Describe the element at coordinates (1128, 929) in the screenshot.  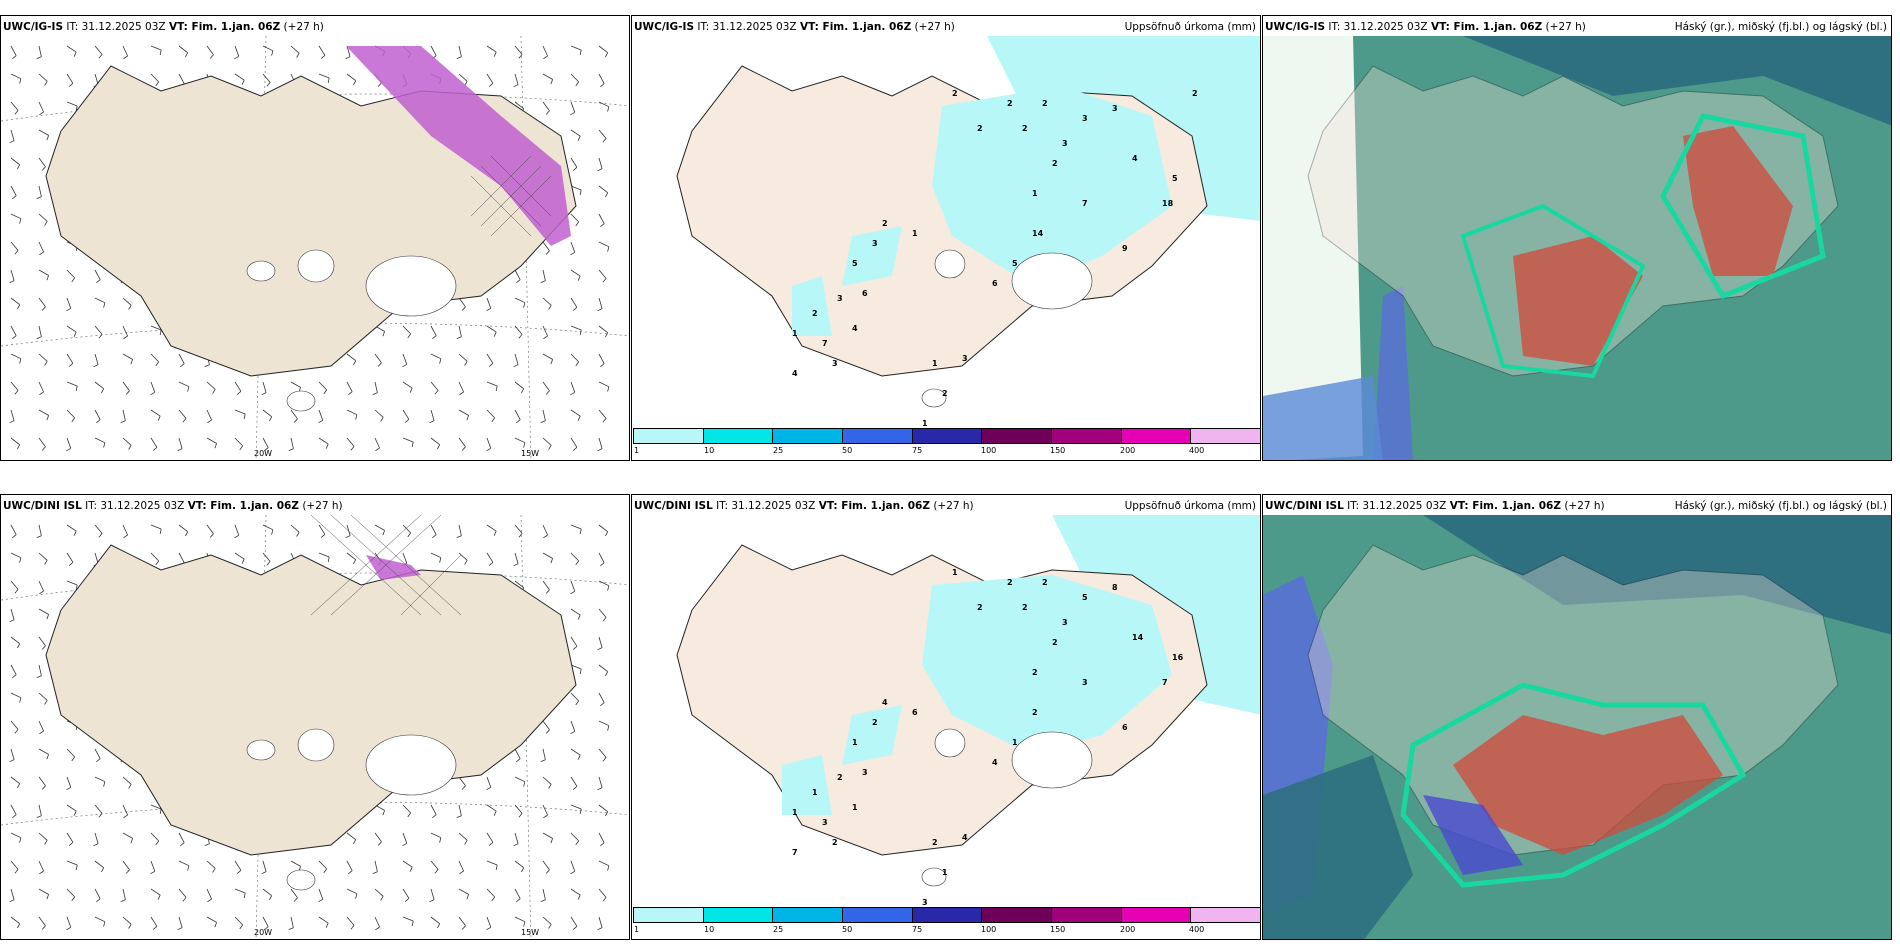
I see `colorbar-label: 200` at that location.